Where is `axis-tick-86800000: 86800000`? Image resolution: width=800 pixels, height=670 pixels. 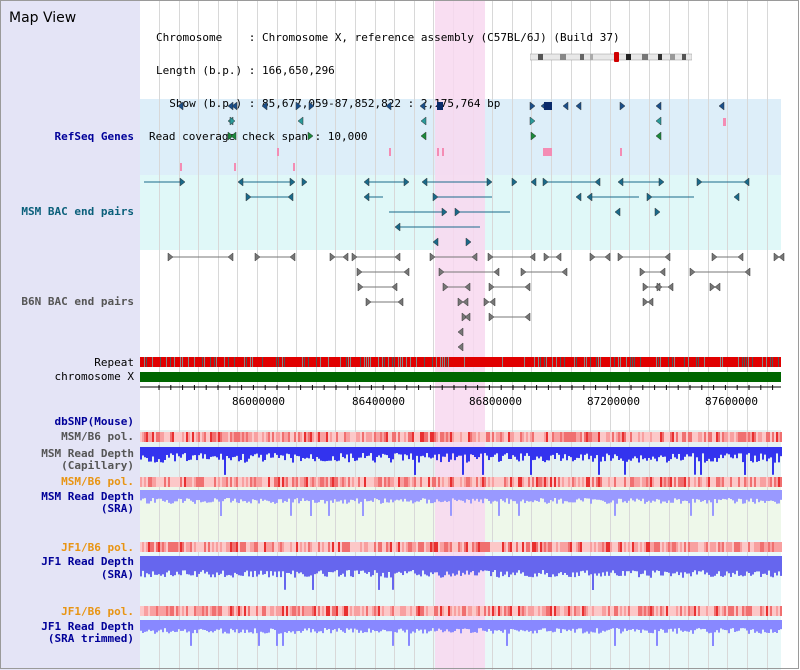 axis-tick-86800000: 86800000 is located at coordinates (495, 401).